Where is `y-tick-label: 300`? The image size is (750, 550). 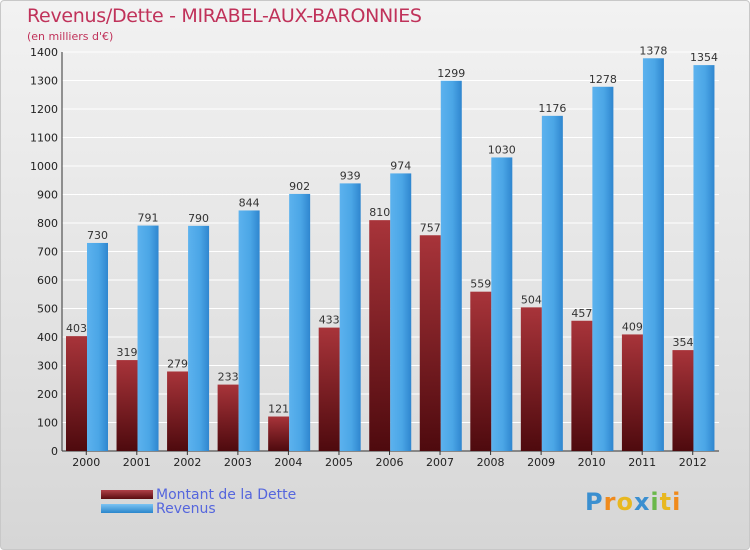
y-tick-label: 300 is located at coordinates (47, 366).